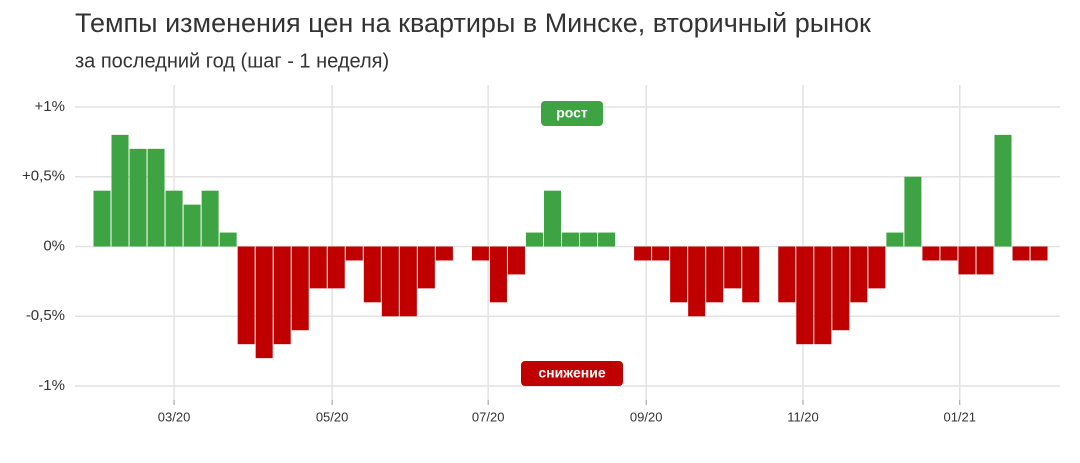 The image size is (1080, 463). I want to click on x-tick-label: 09/20, so click(646, 416).